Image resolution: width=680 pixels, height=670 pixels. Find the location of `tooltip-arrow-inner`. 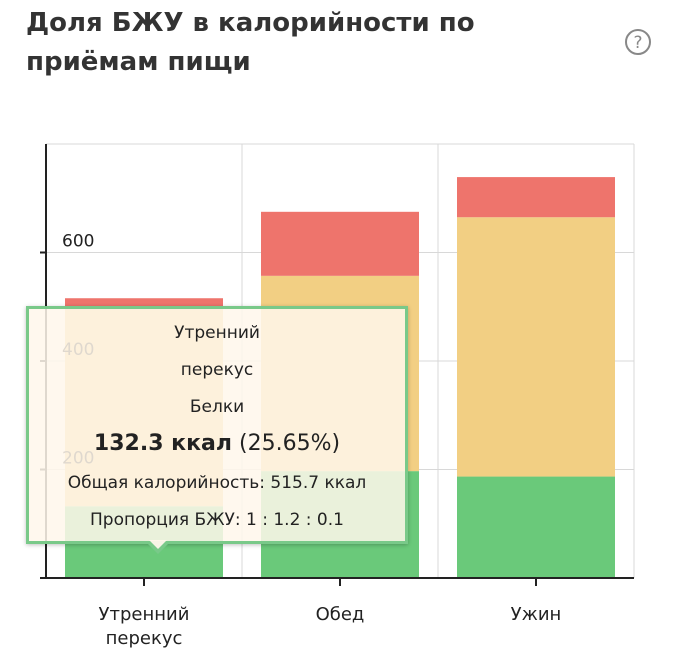

tooltip-arrow-inner is located at coordinates (158, 544).